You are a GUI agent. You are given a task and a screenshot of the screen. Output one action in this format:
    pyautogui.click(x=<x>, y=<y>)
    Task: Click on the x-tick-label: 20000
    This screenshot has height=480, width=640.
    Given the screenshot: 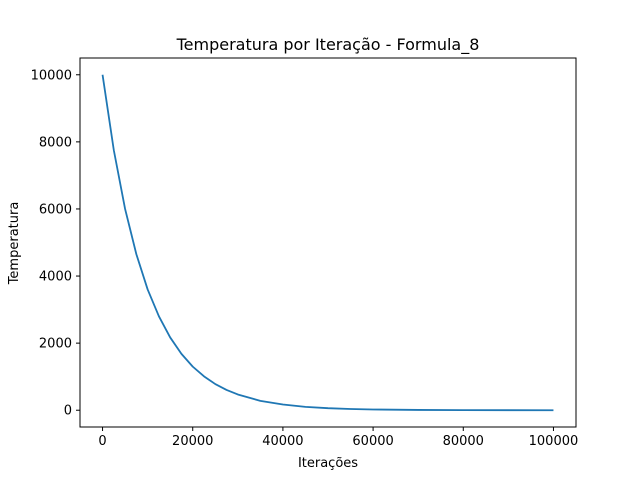 What is the action you would take?
    pyautogui.click(x=192, y=441)
    